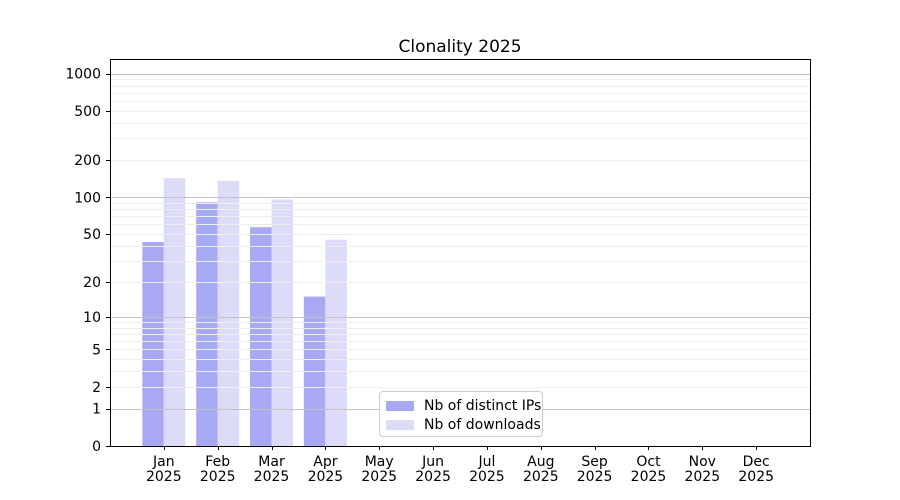 The height and width of the screenshot is (500, 900). I want to click on y-tick-label-200: 200, so click(87, 161).